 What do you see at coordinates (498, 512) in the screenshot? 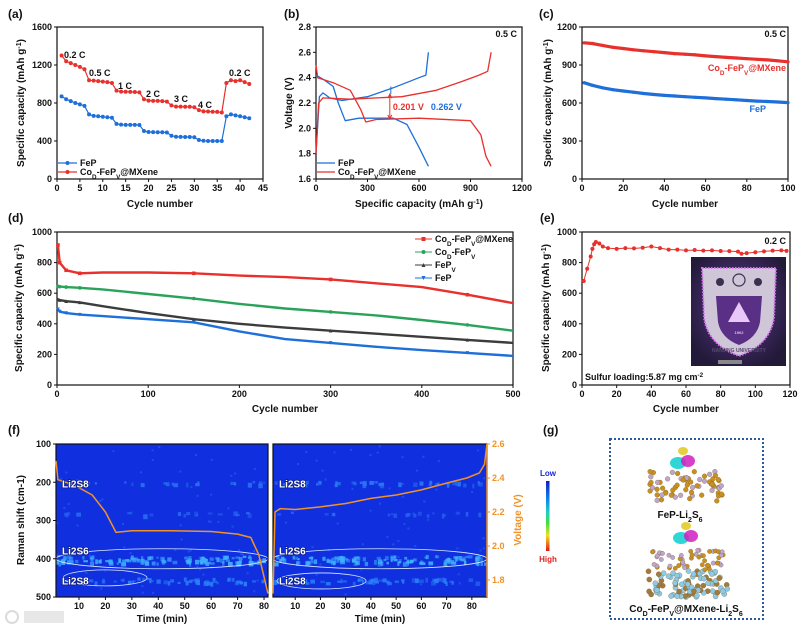
I see `voltage-tick-label: 2.2` at bounding box center [498, 512].